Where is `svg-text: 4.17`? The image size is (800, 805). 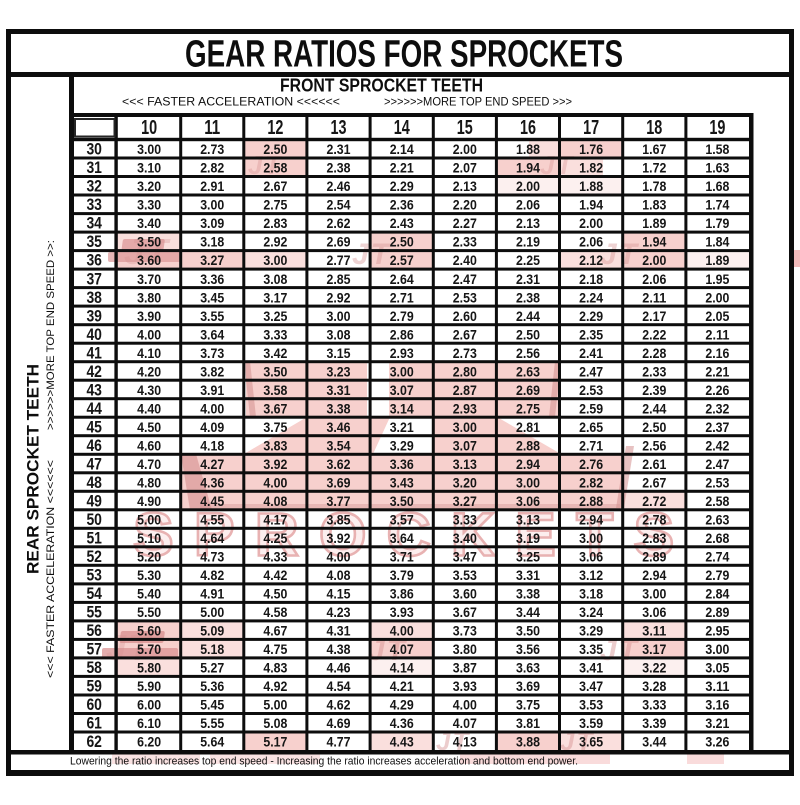
svg-text: 4.17 is located at coordinates (275, 520).